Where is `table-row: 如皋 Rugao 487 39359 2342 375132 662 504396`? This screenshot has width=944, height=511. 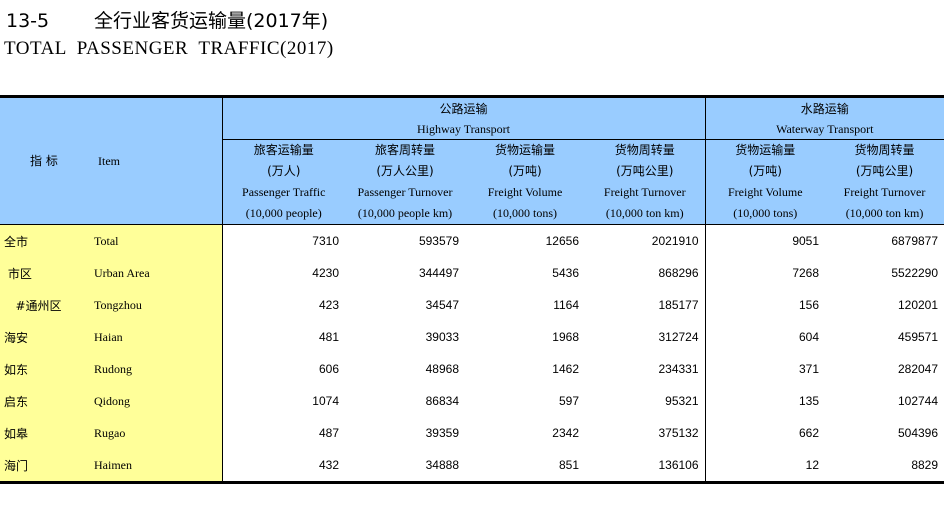
table-row: 如皋 Rugao 487 39359 2342 375132 662 504396 is located at coordinates (472, 433).